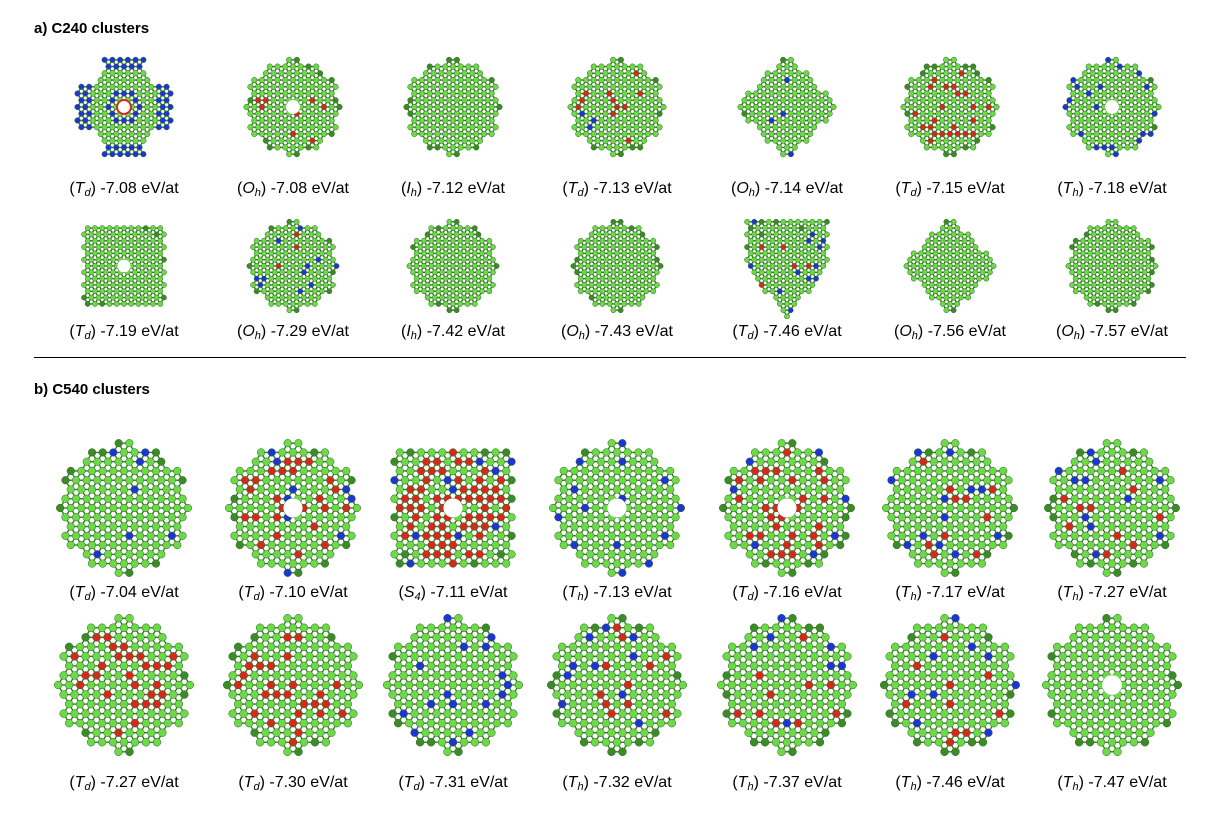 This screenshot has width=1218, height=818. What do you see at coordinates (633, 331) in the screenshot?
I see `energy-value: -7.43 eV/at` at bounding box center [633, 331].